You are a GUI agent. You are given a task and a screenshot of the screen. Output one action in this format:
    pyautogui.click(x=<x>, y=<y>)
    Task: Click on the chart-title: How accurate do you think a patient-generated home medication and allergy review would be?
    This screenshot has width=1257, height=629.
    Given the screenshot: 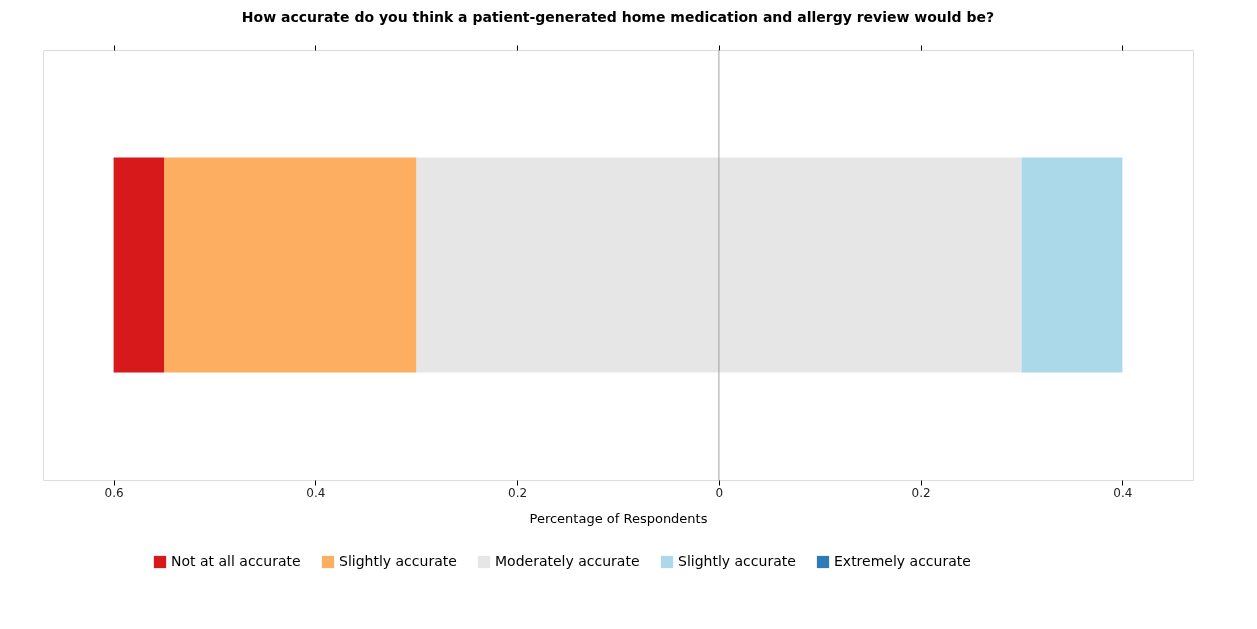 What is the action you would take?
    pyautogui.click(x=618, y=16)
    